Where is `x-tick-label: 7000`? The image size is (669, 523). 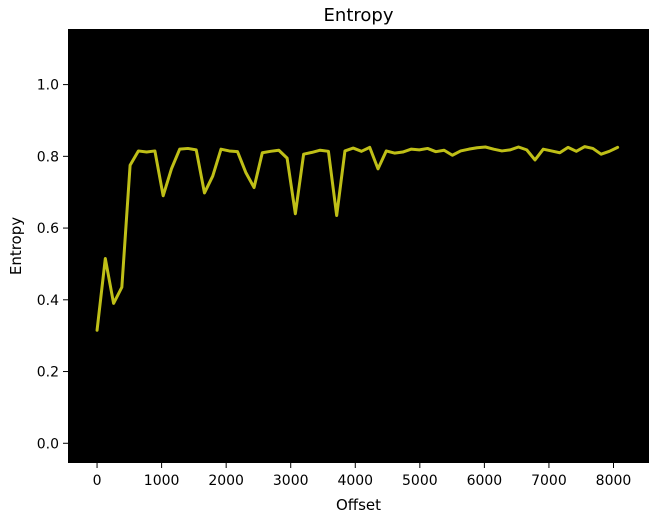
x-tick-label: 7000 is located at coordinates (549, 481).